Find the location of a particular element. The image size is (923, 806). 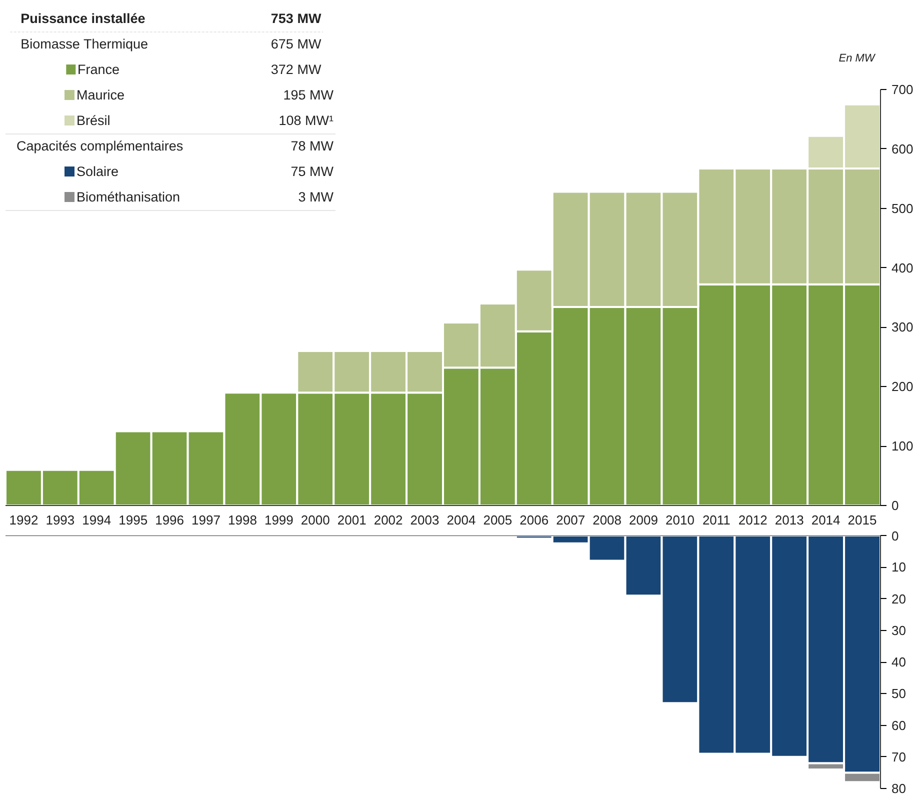

y-tick-label: 300 is located at coordinates (903, 327).